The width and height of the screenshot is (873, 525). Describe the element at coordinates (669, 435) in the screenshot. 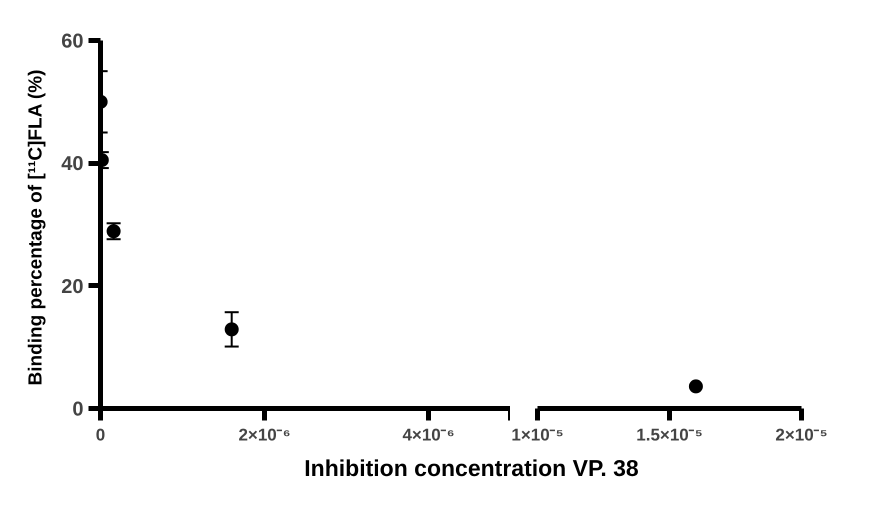

I see `x-tick-label: 1.5×10⁻⁵` at that location.